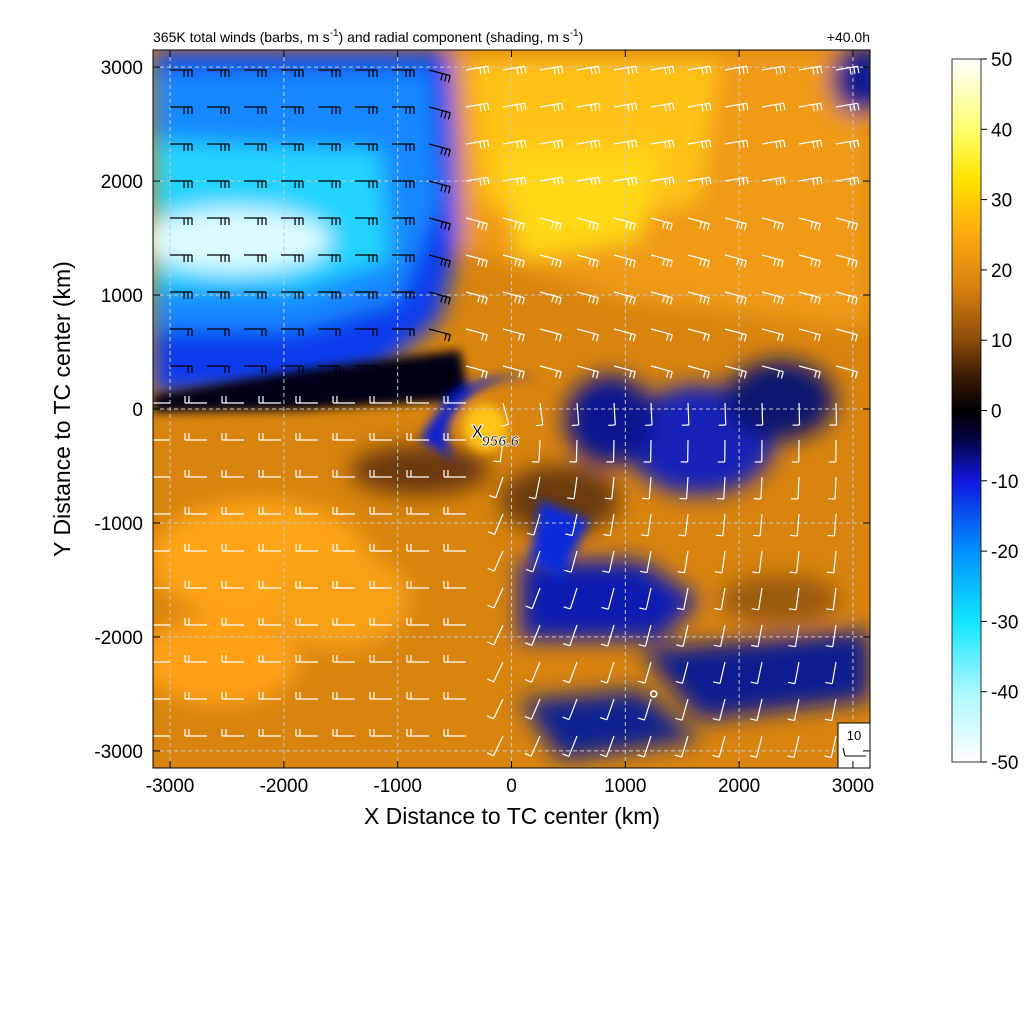 Image resolution: width=1024 pixels, height=1024 pixels. I want to click on colorbar-tick-label: 40, so click(1001, 130).